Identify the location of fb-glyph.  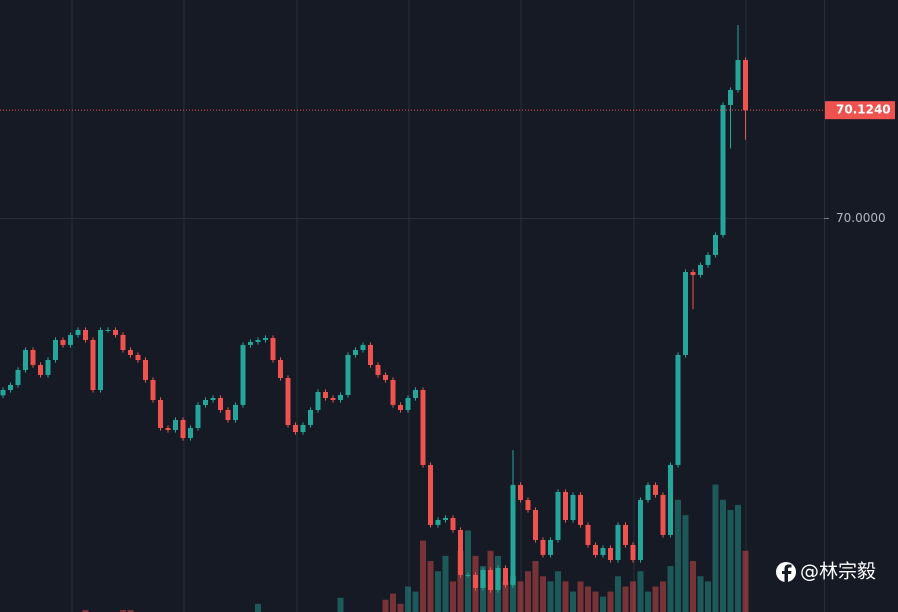
(787, 573).